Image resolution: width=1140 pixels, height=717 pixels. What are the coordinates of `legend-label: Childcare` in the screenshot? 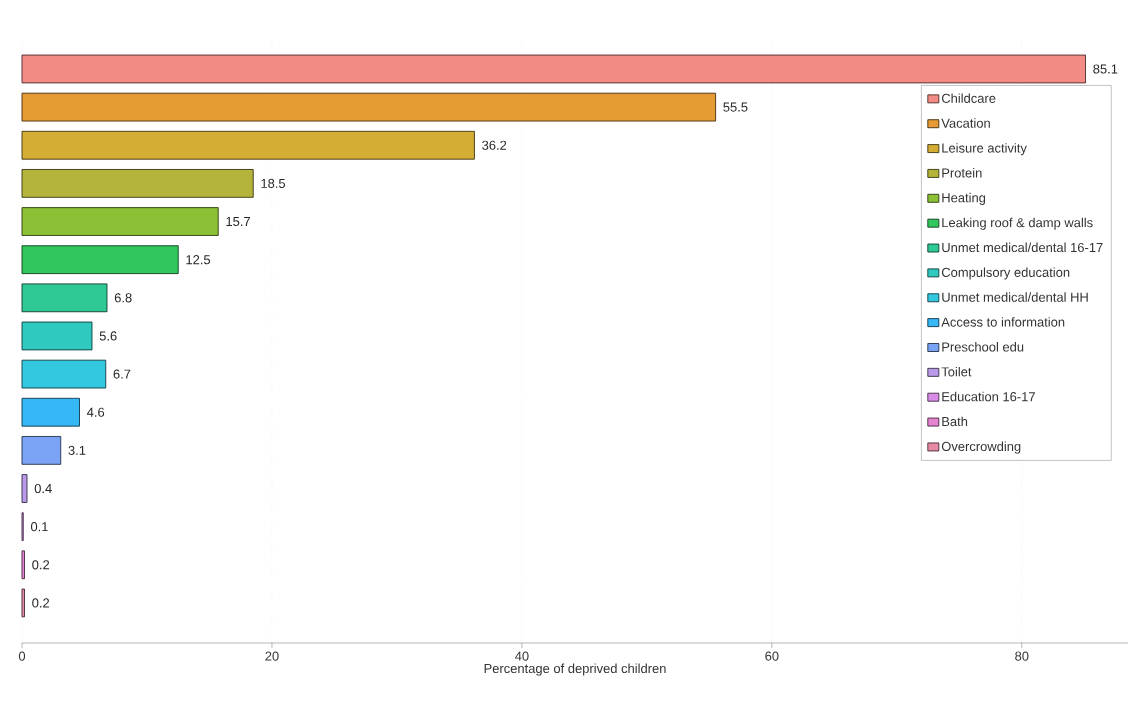 It's located at (968, 98).